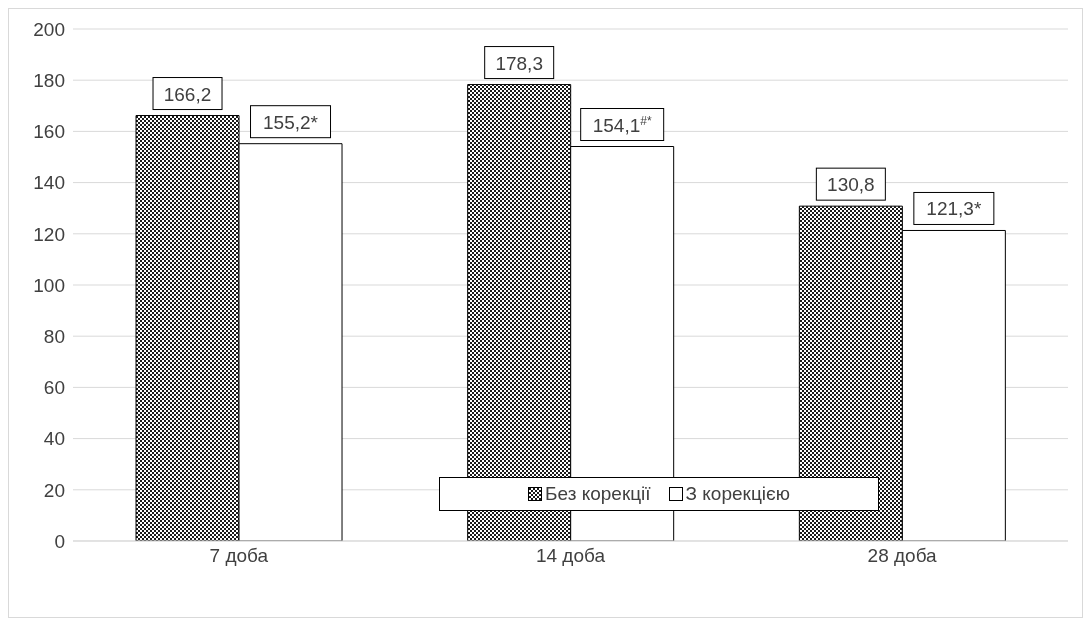 The width and height of the screenshot is (1089, 624). What do you see at coordinates (49, 132) in the screenshot?
I see `y-tick-label: 160` at bounding box center [49, 132].